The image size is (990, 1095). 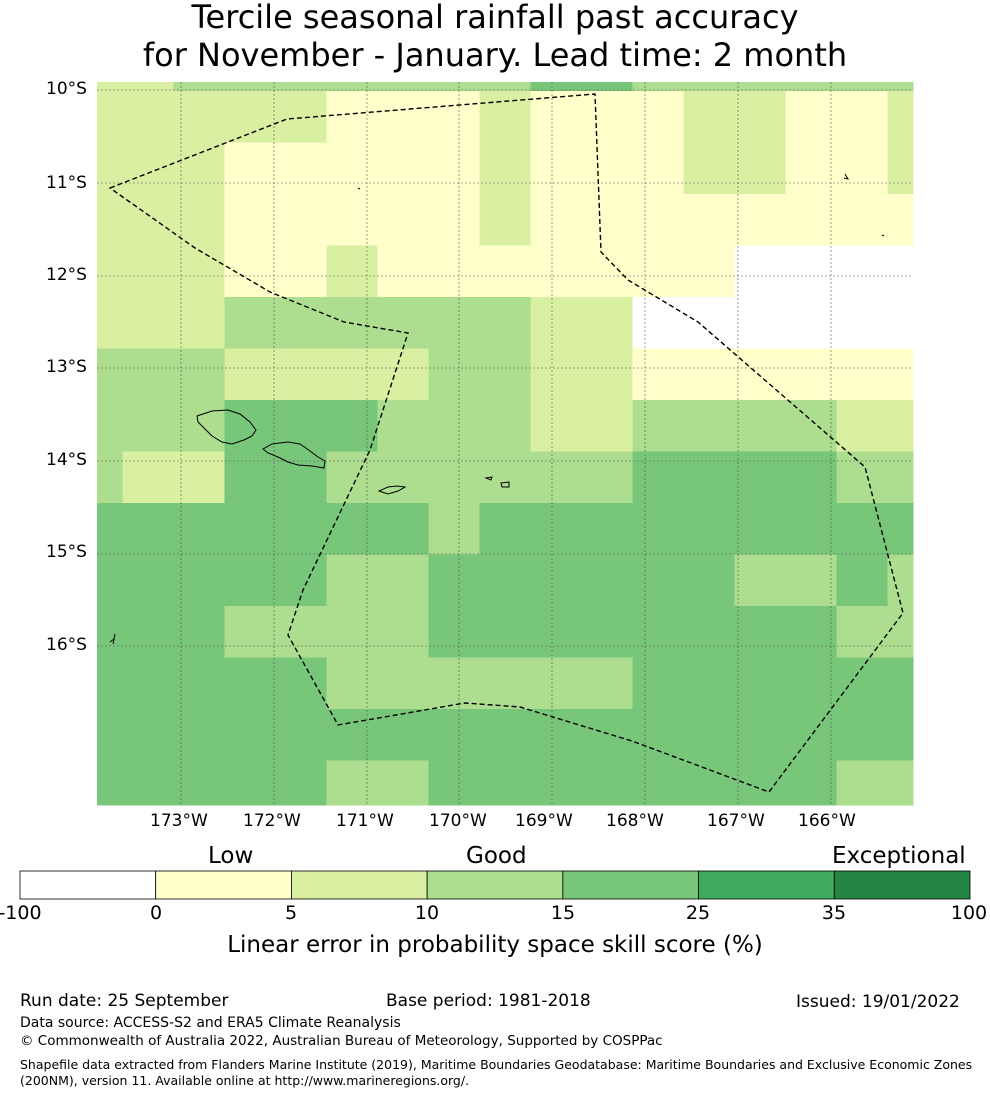 I want to click on colorbar-tick-35: 35, so click(x=834, y=913).